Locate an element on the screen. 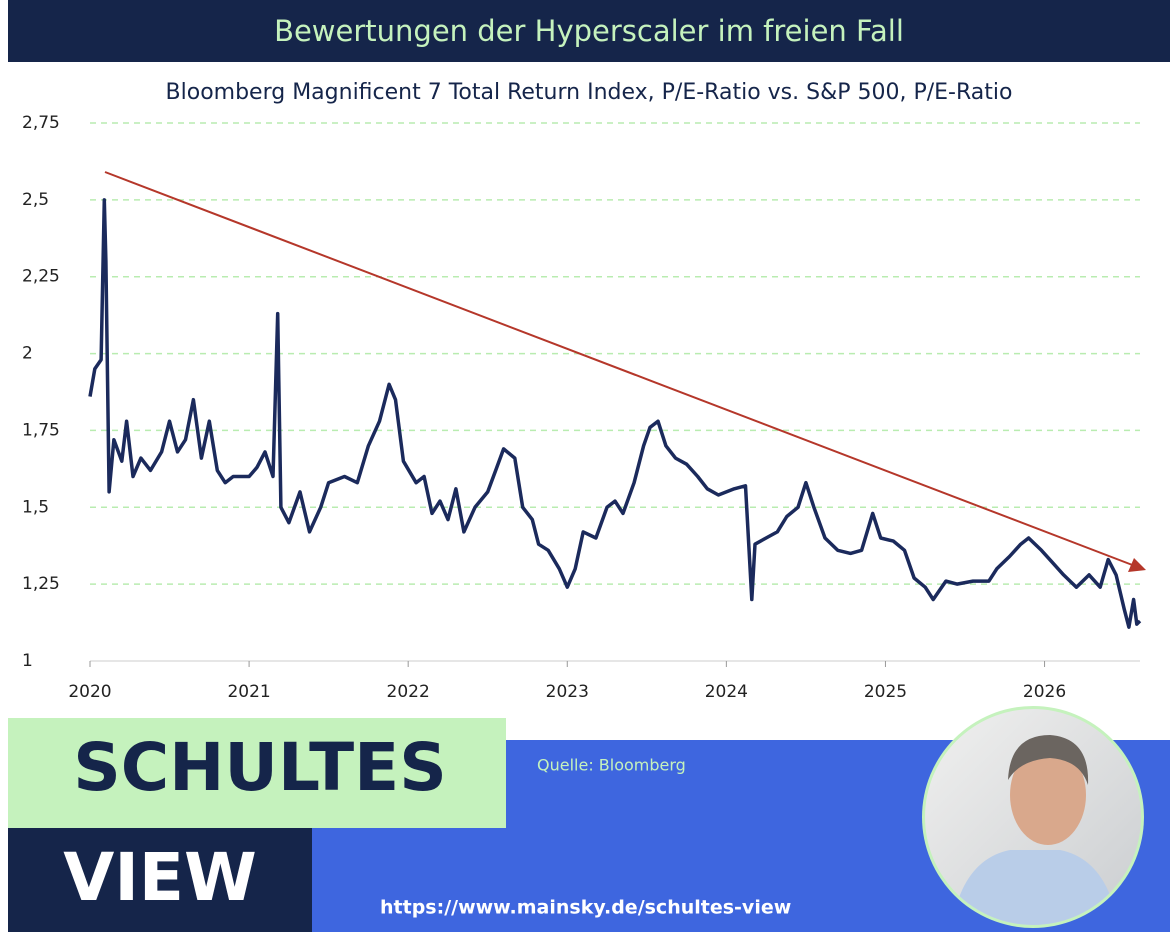  source: Quelle: Bloomberg is located at coordinates (611, 765).